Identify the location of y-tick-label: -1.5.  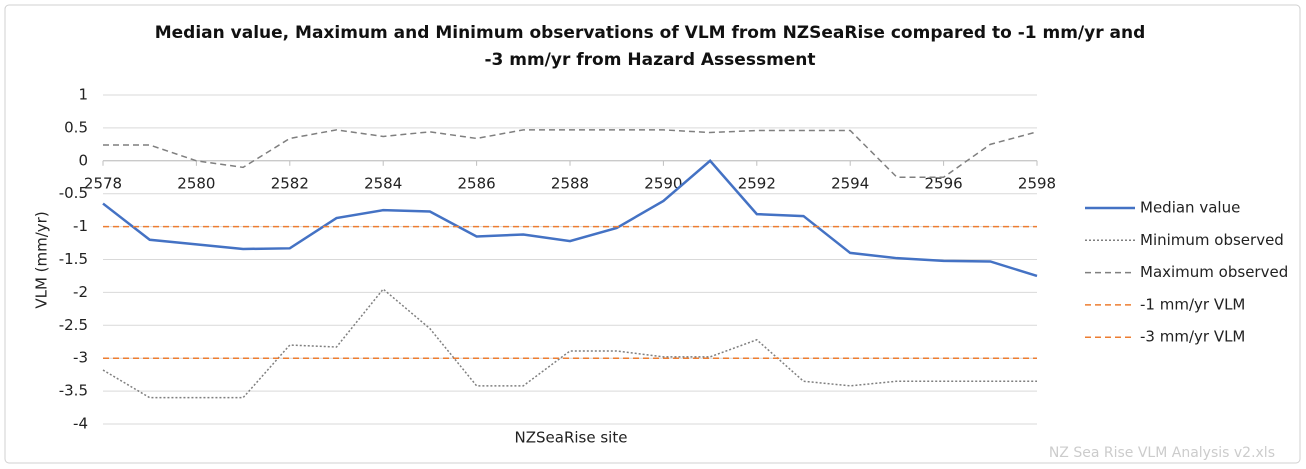
(73, 259).